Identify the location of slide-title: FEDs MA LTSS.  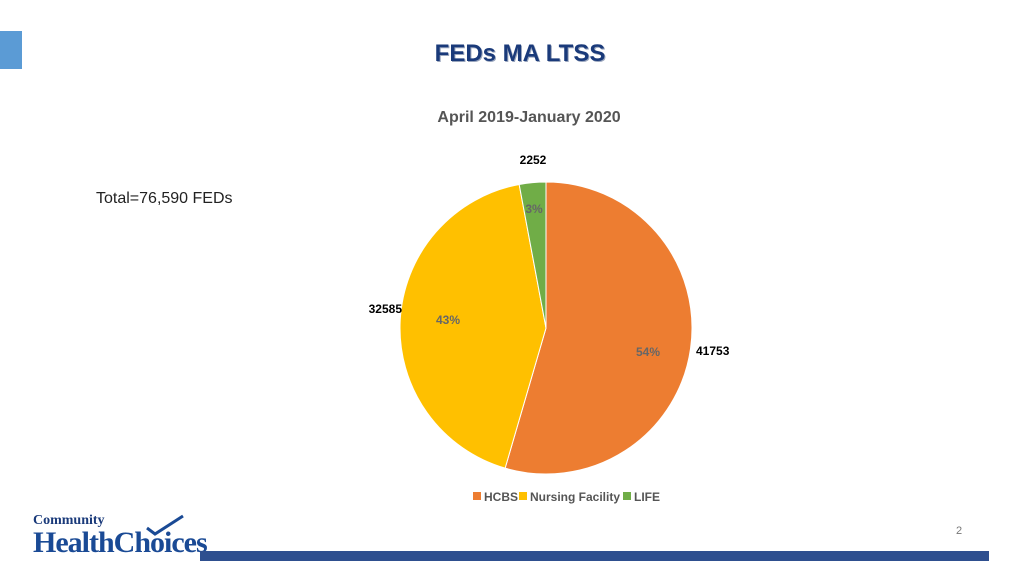
(520, 53).